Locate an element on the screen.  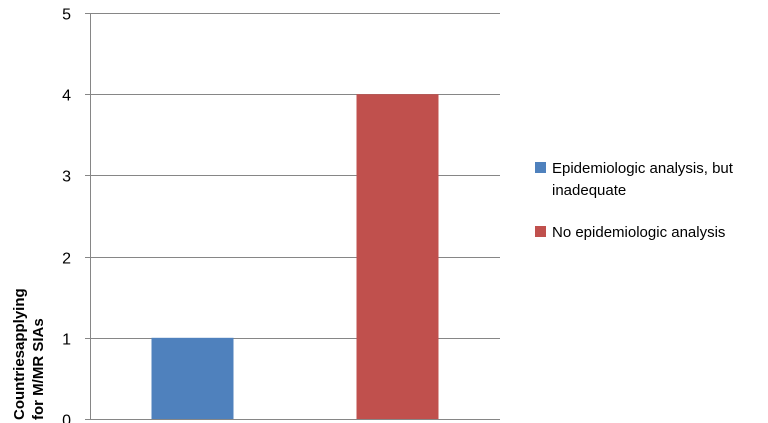
y-axis-title: Countriesapplying for M/MR SIAs is located at coordinates (29, 354).